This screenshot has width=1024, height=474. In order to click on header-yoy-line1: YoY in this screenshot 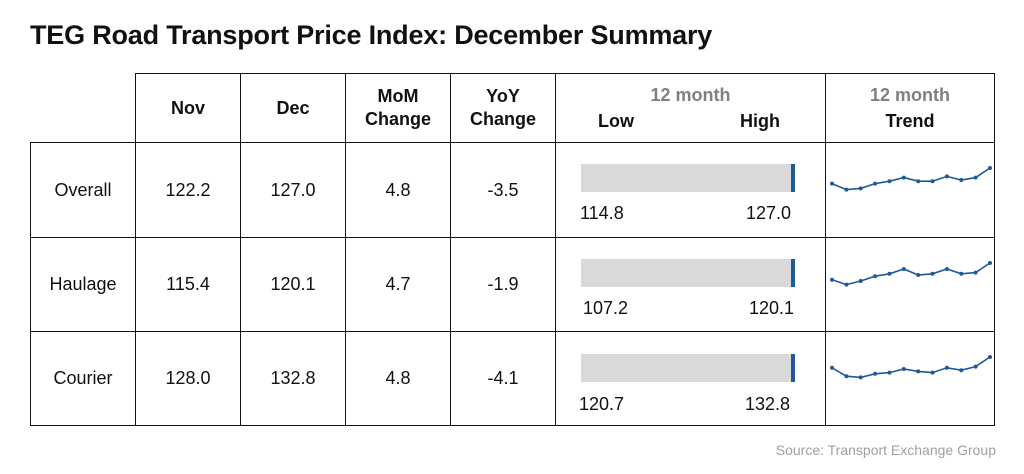, I will do `click(503, 96)`.